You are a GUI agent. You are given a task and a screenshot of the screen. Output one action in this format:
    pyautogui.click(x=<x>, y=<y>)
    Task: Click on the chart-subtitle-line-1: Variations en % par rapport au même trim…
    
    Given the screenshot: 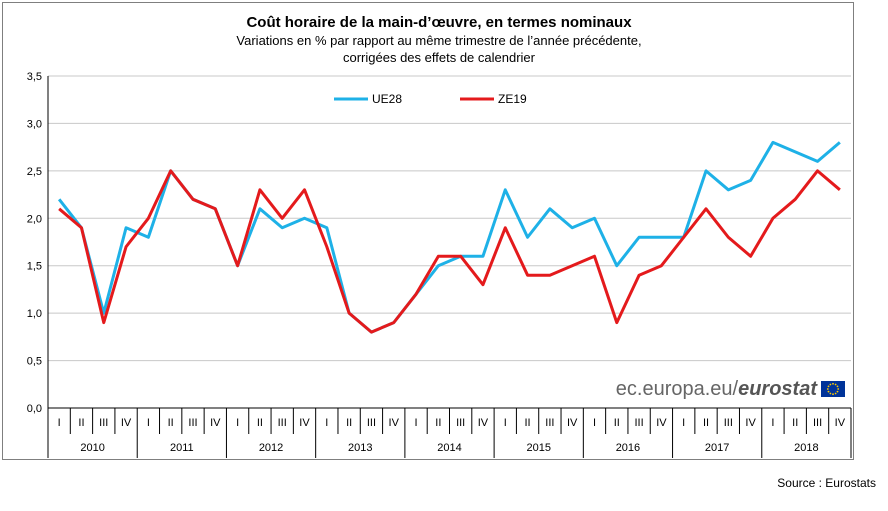 What is the action you would take?
    pyautogui.click(x=438, y=40)
    